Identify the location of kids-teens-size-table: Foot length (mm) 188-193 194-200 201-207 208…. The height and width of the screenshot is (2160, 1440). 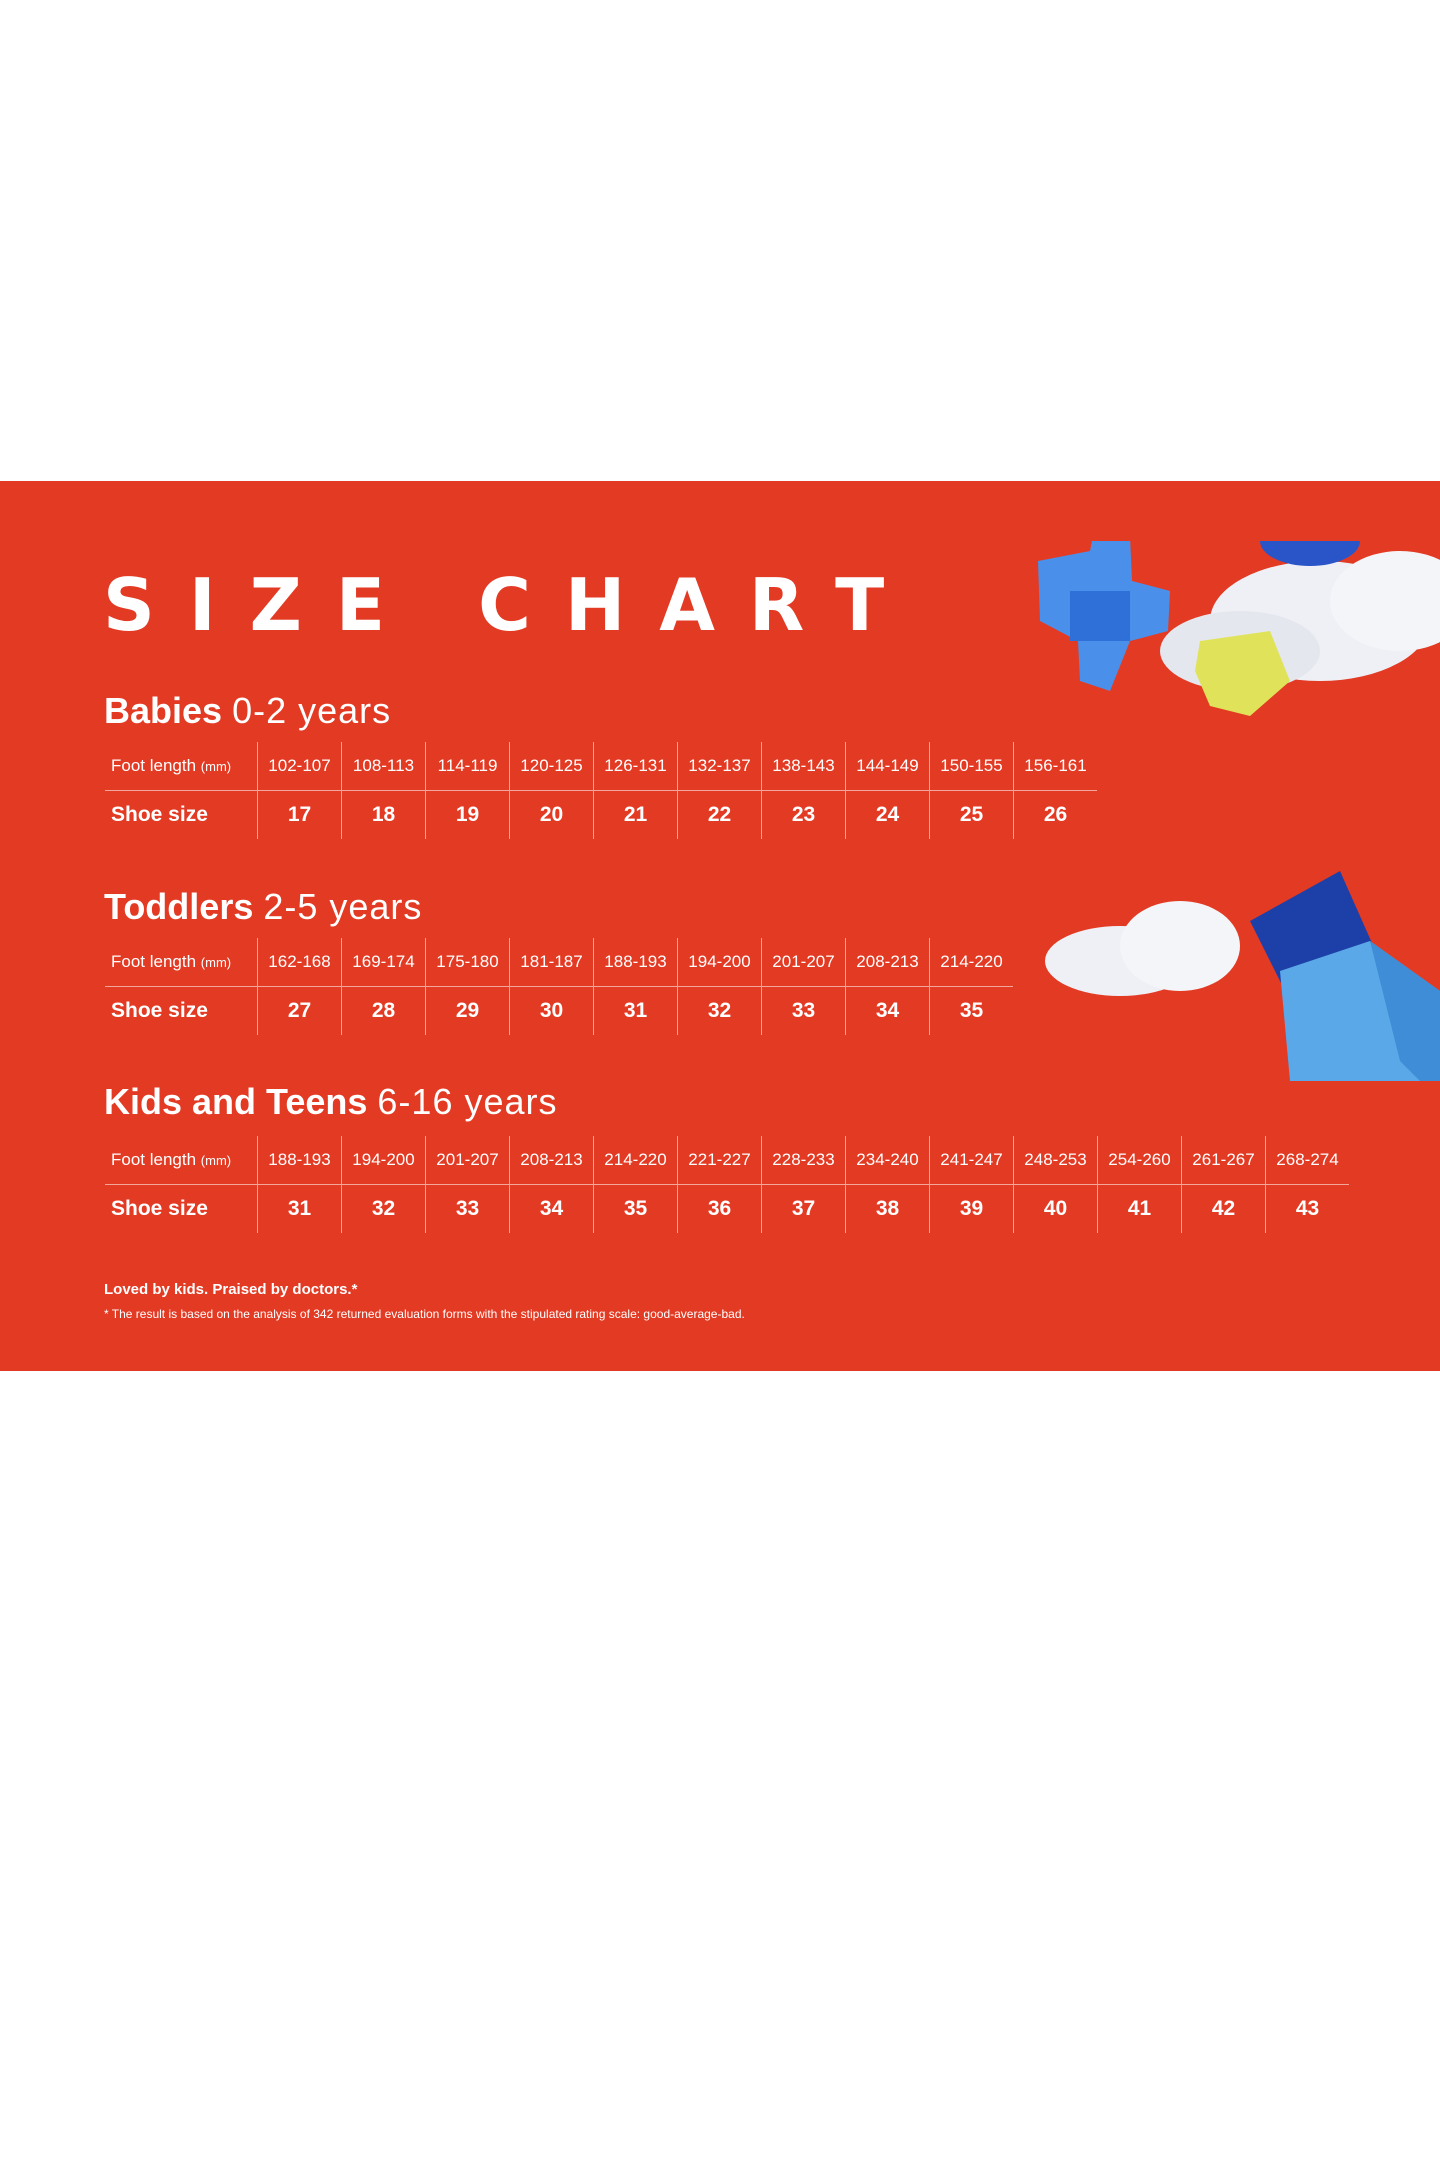
(727, 1184).